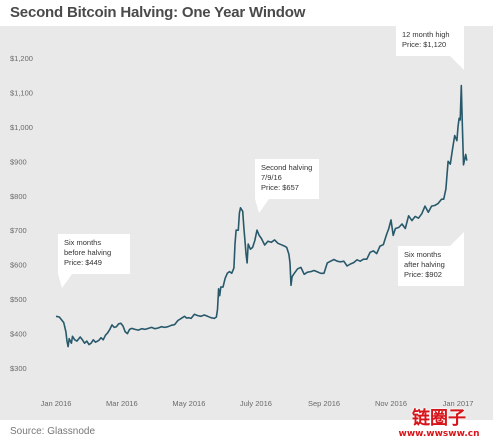 This screenshot has width=493, height=442. Describe the element at coordinates (18, 196) in the screenshot. I see `y-tick-label: $800` at that location.